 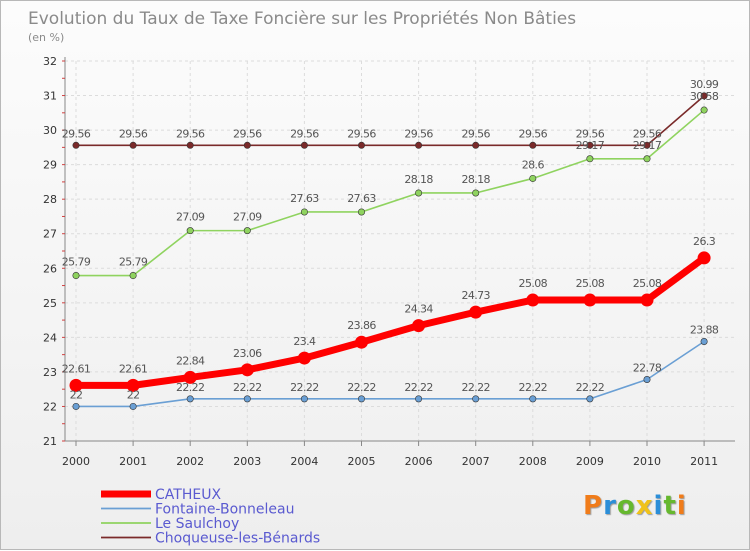 What do you see at coordinates (133, 461) in the screenshot?
I see `x-tick-label: 2001` at bounding box center [133, 461].